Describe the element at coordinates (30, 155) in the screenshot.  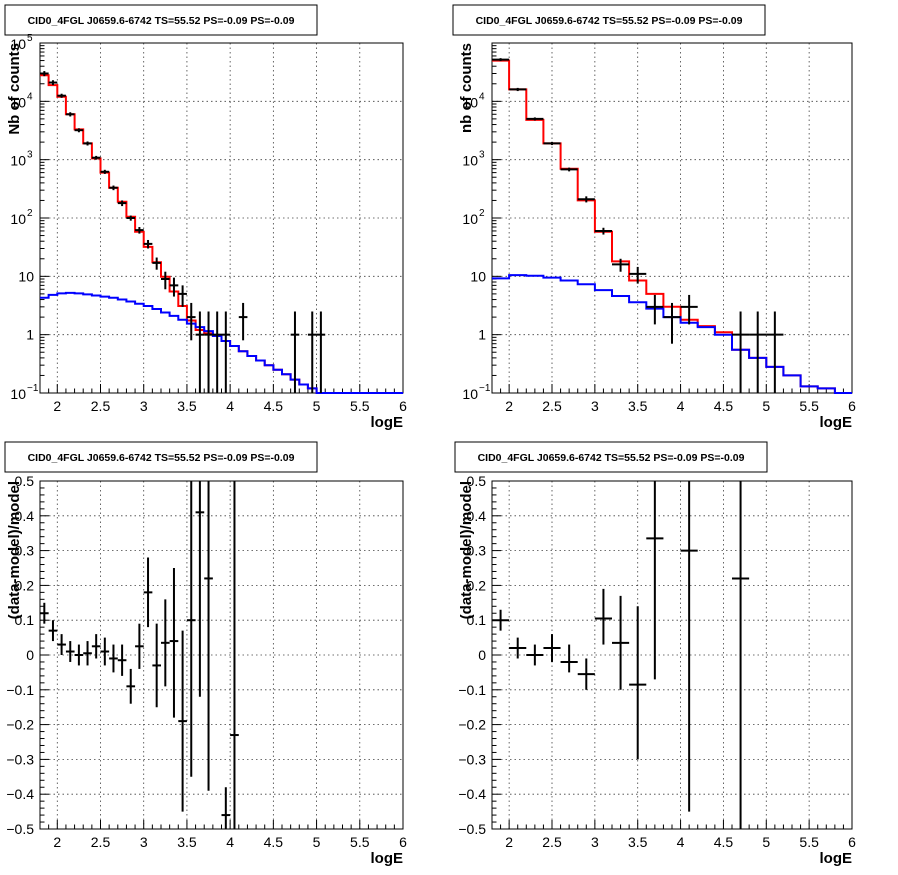
I see `y-tick-exponent: 3` at that location.